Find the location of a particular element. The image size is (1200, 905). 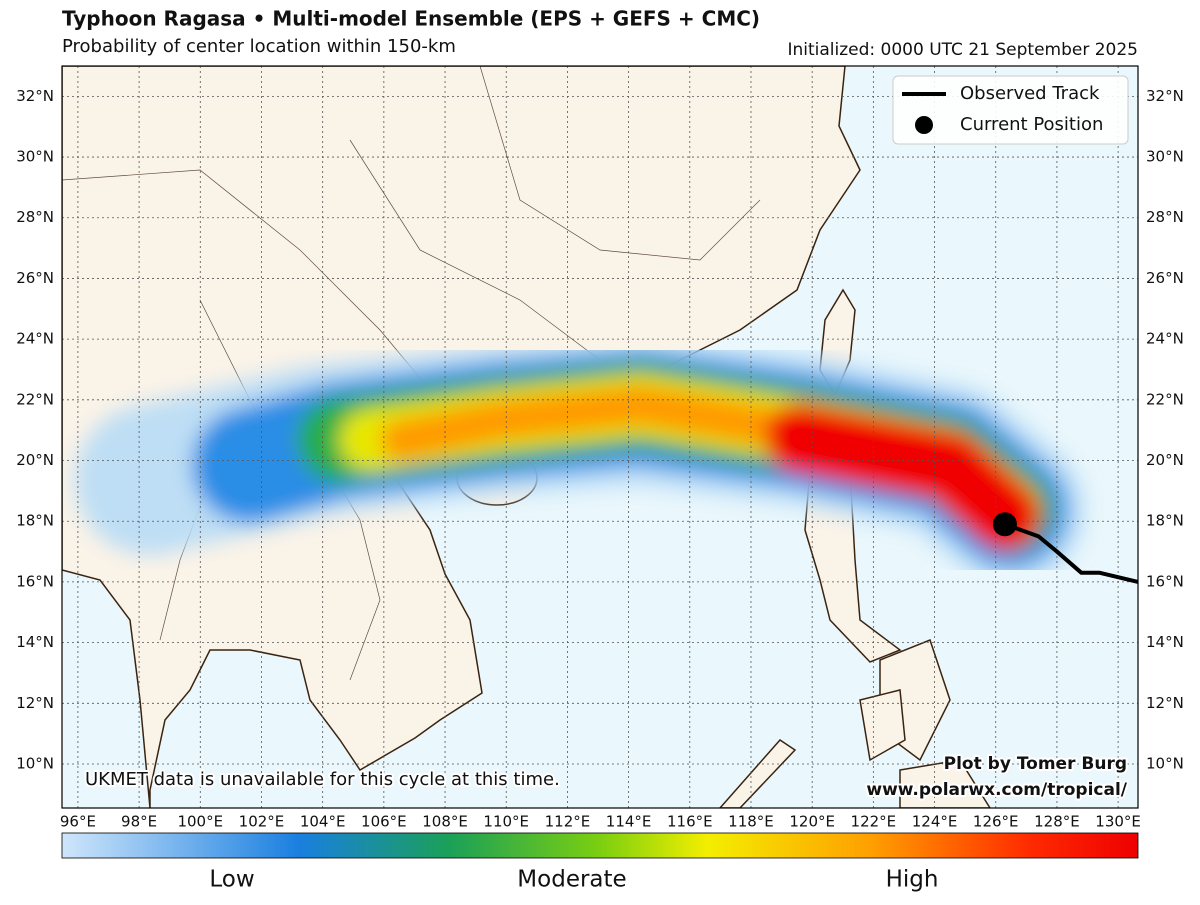

palawan is located at coordinates (757, 773).